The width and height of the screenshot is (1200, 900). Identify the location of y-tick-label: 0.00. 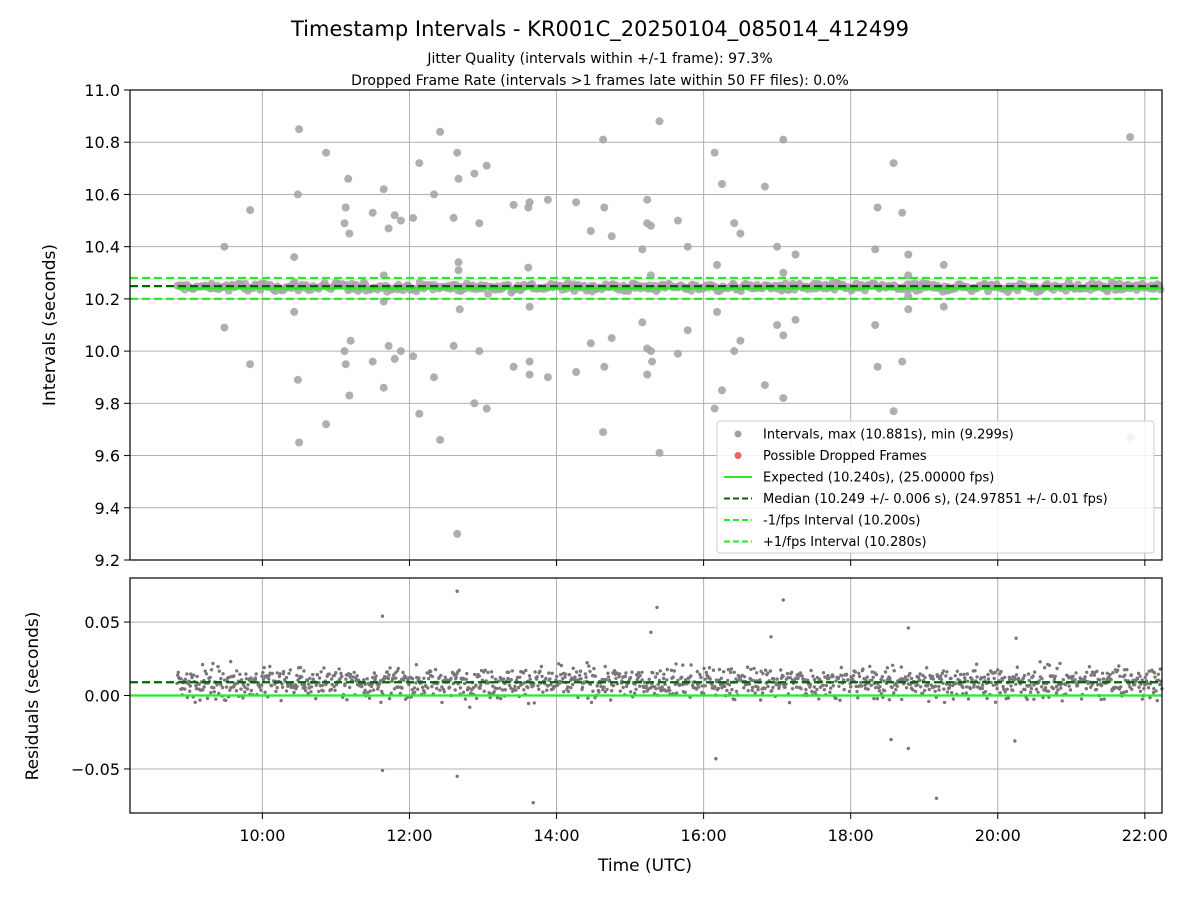
(102, 696).